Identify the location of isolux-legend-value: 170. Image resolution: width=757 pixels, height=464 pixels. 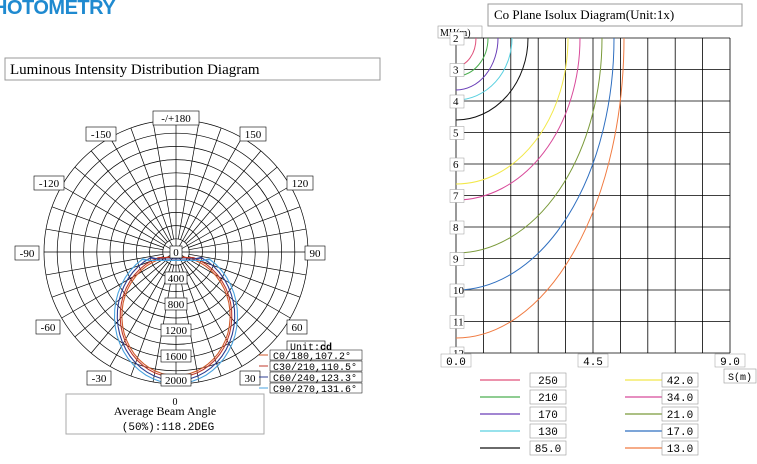
(548, 416).